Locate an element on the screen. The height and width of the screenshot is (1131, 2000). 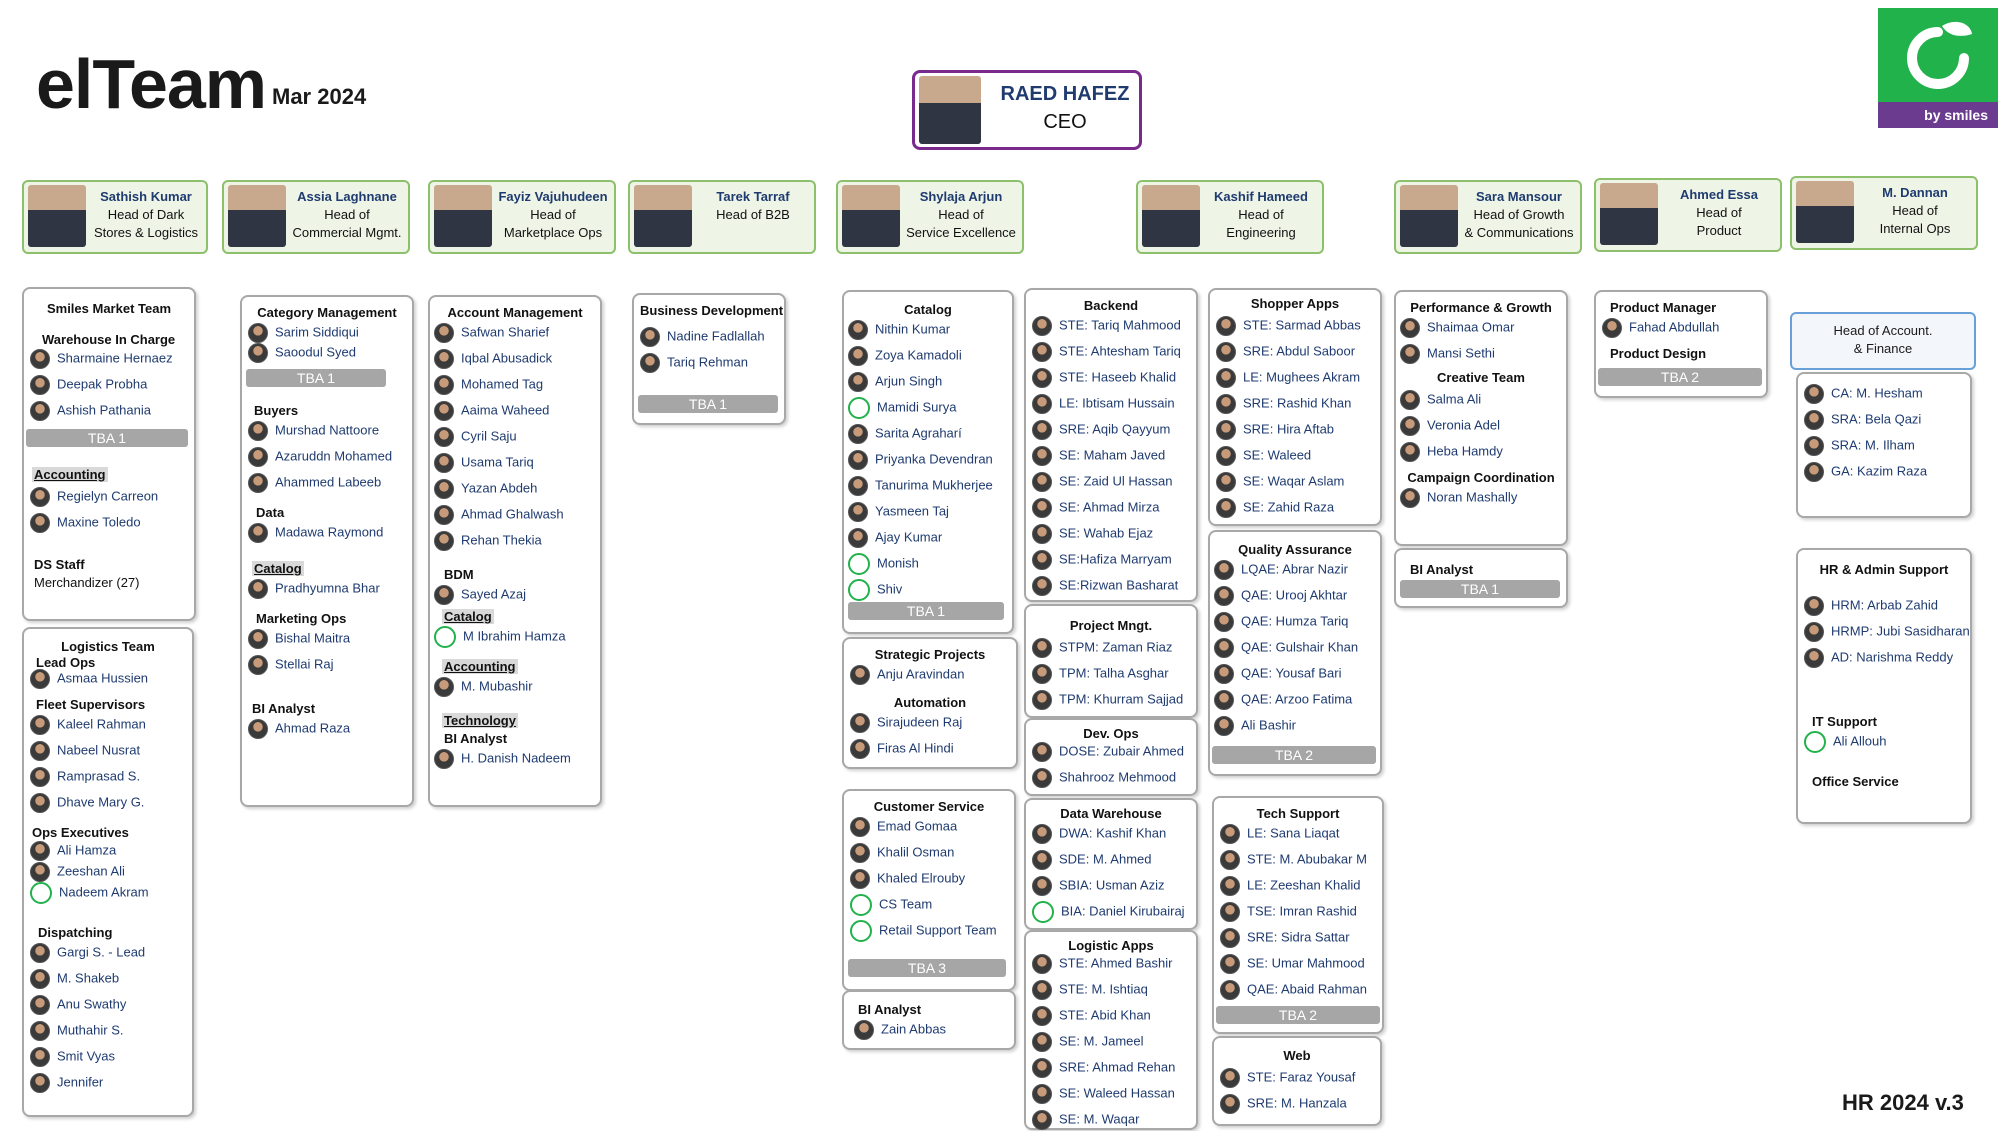
member-row: SRE: Ahmad Rehan is located at coordinates (1103, 1067).